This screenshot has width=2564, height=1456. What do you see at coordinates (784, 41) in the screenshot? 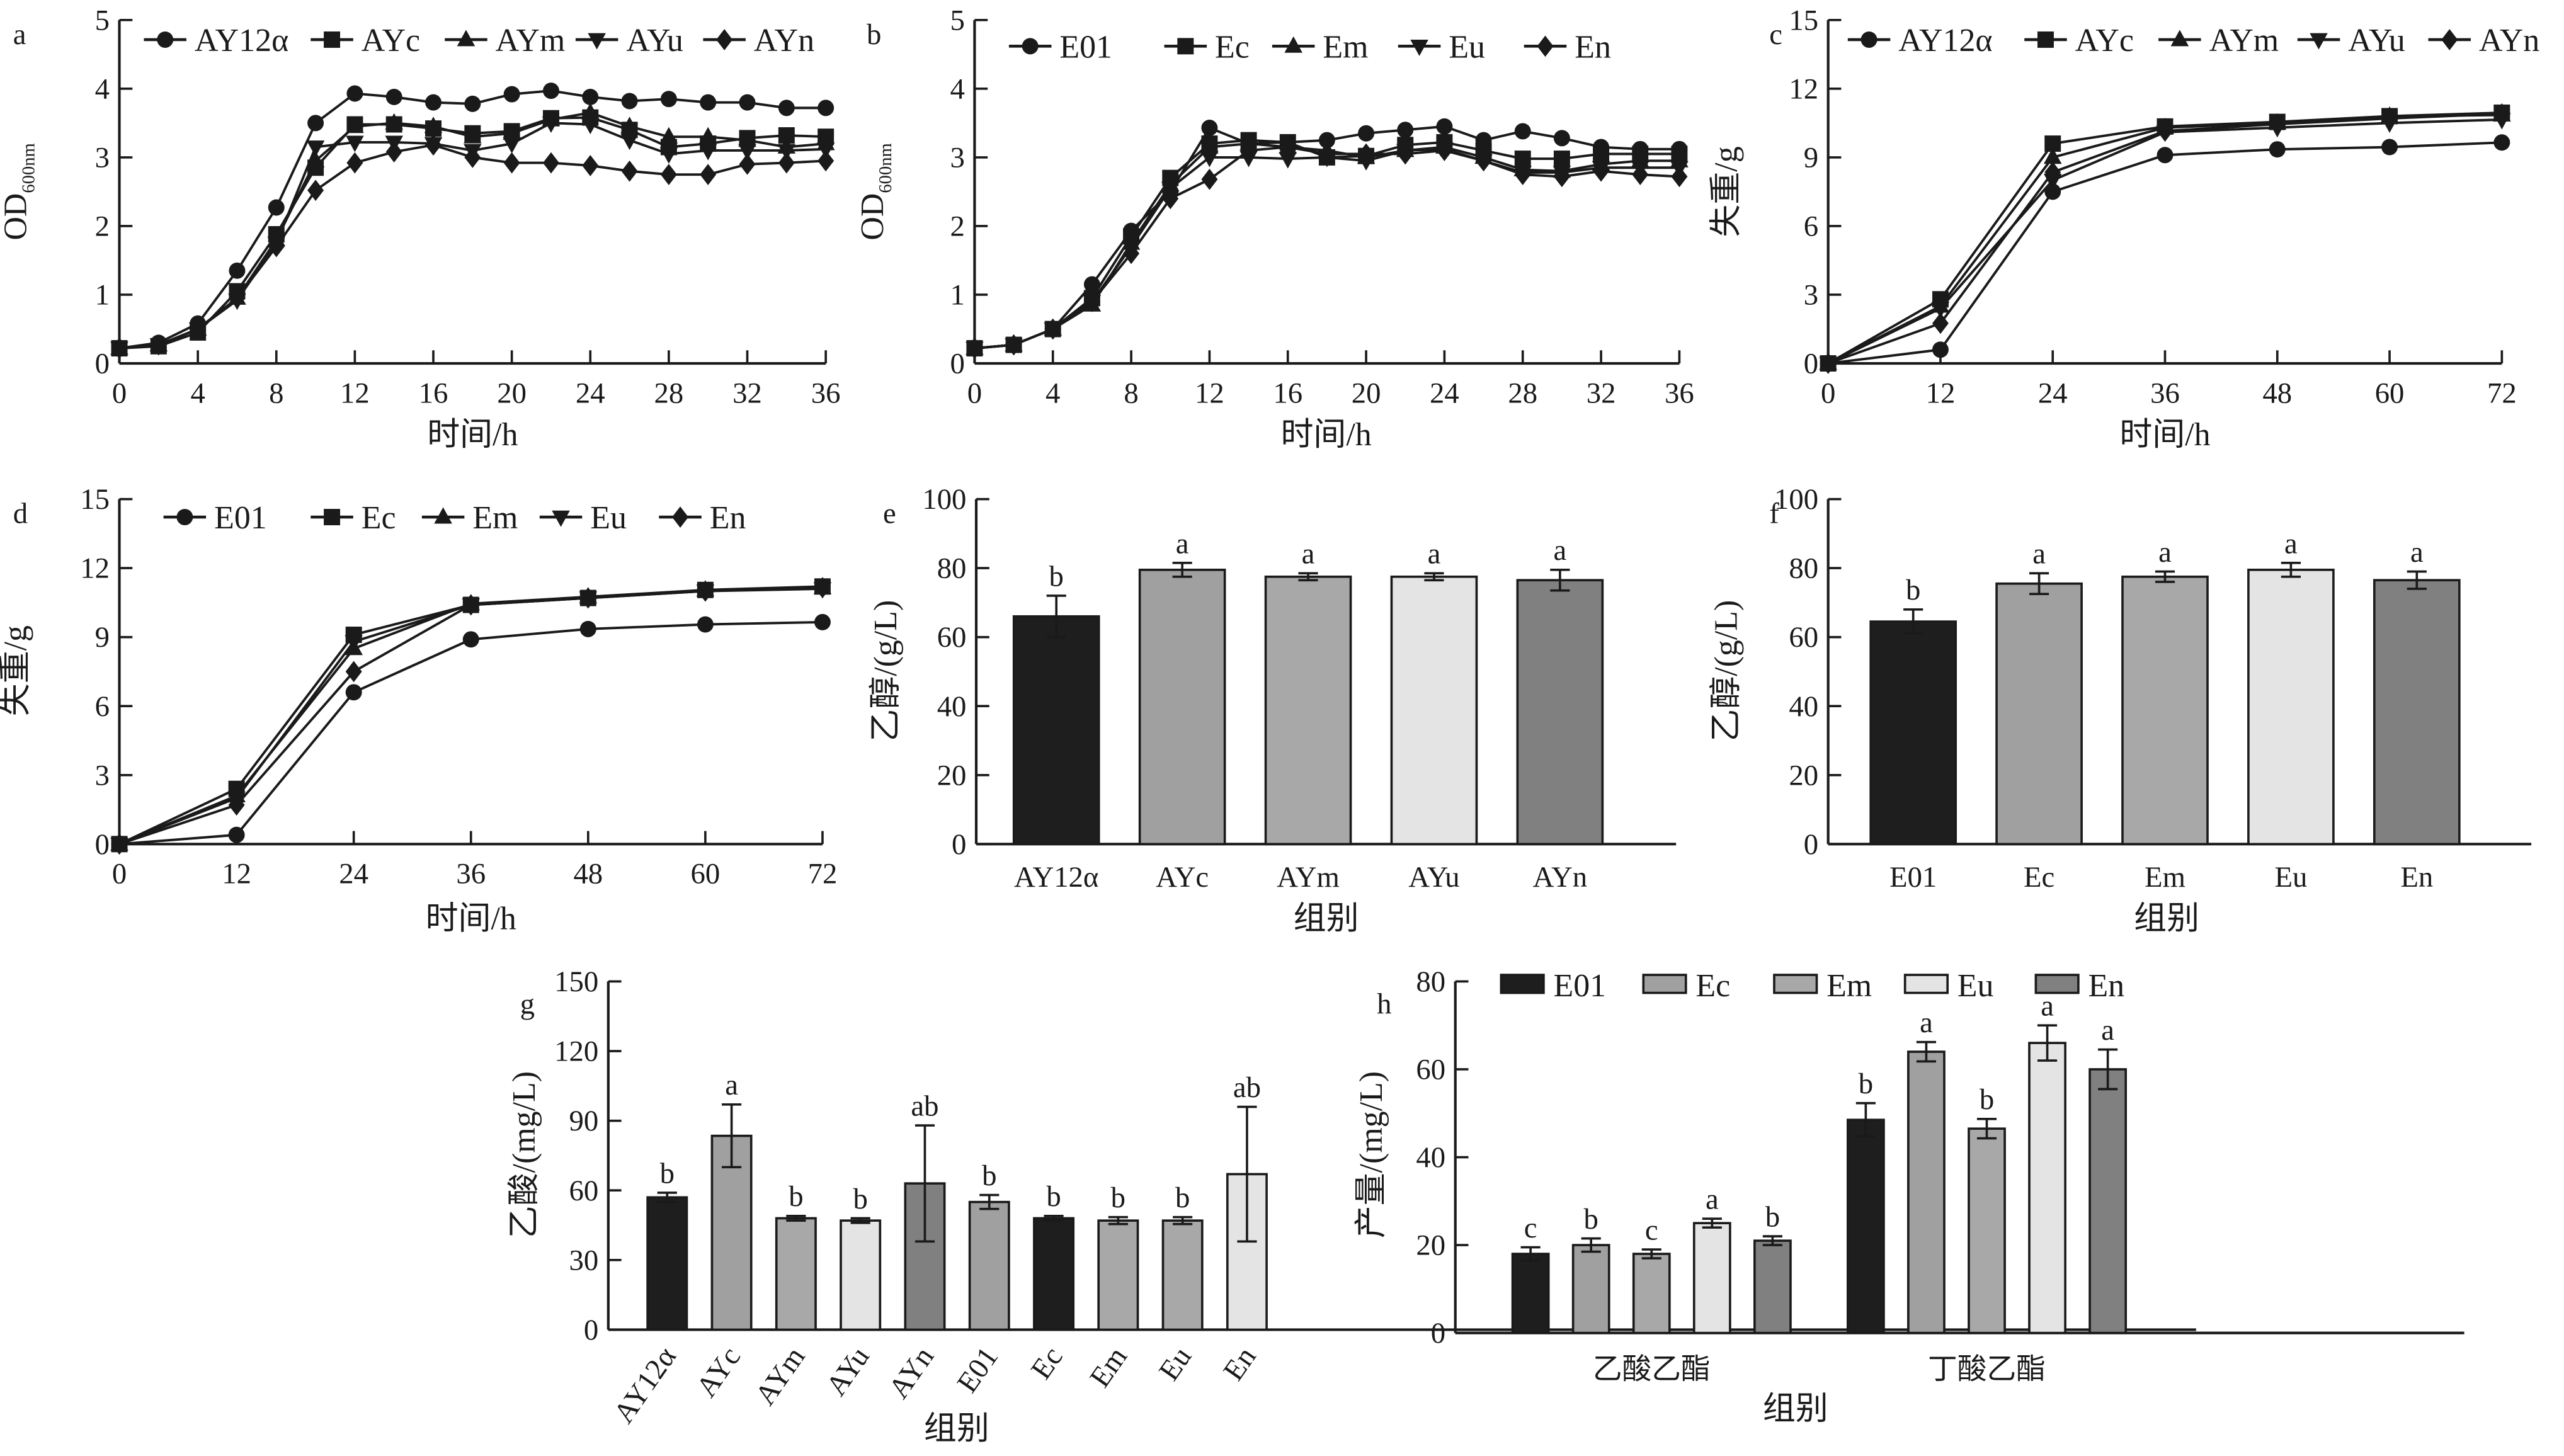
I see `legend-label: AYn` at bounding box center [784, 41].